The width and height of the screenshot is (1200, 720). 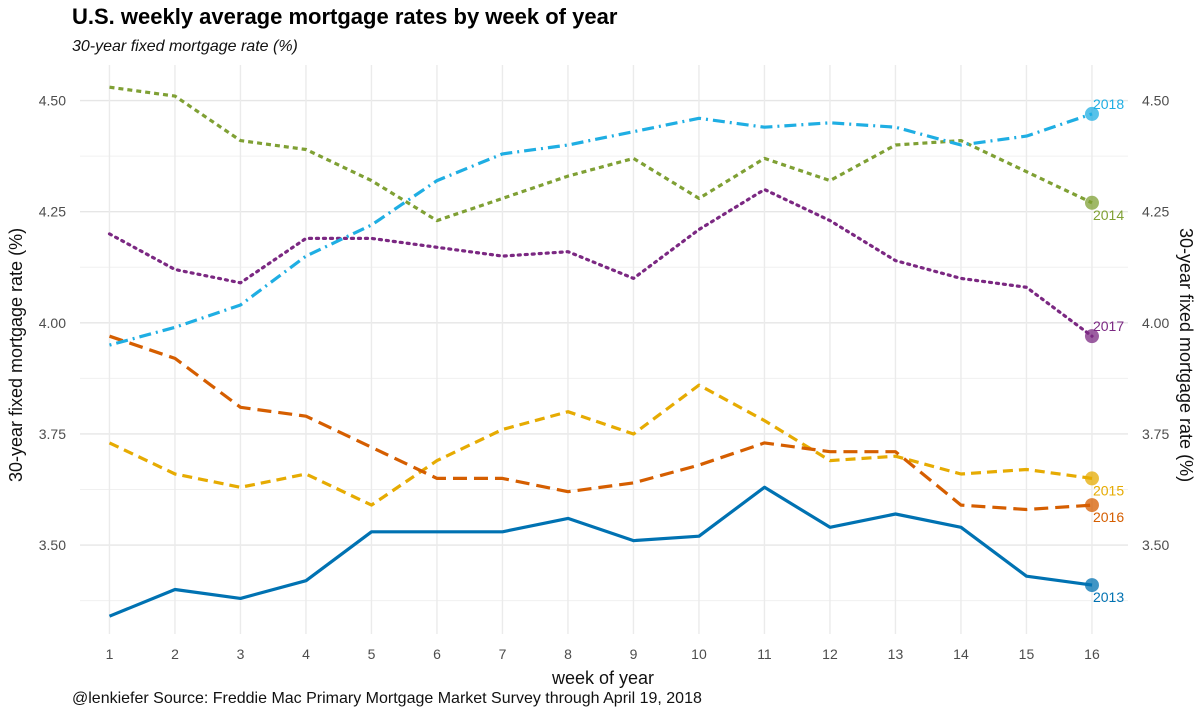 I want to click on x-tick-label: 7, so click(x=503, y=654).